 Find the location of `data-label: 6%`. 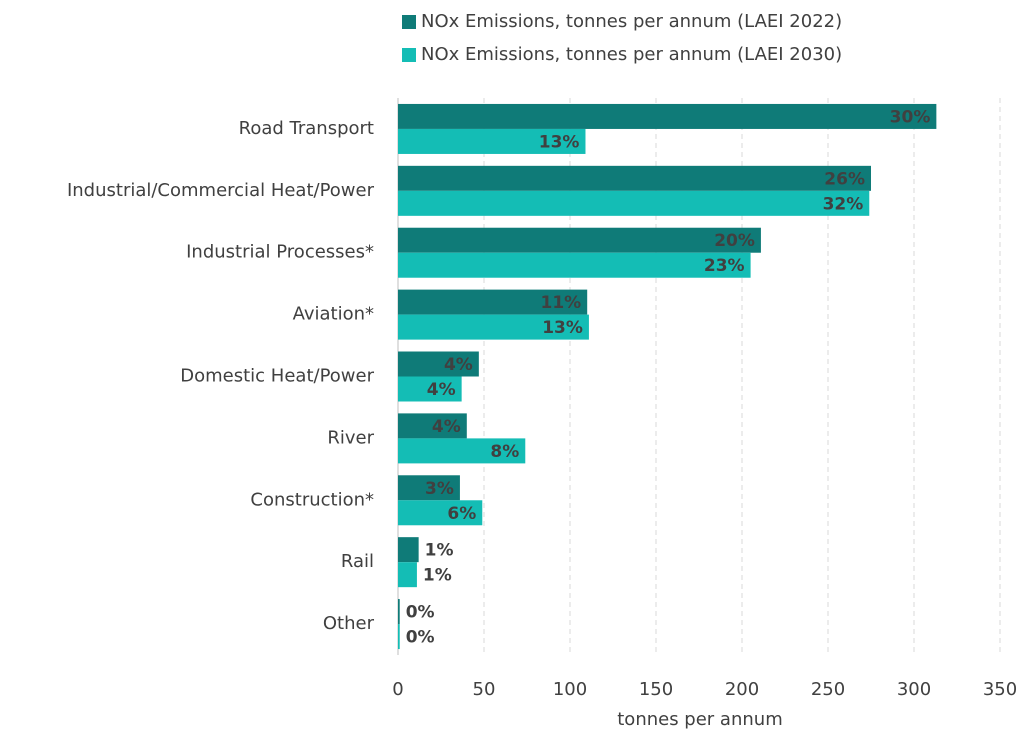

data-label: 6% is located at coordinates (461, 514).